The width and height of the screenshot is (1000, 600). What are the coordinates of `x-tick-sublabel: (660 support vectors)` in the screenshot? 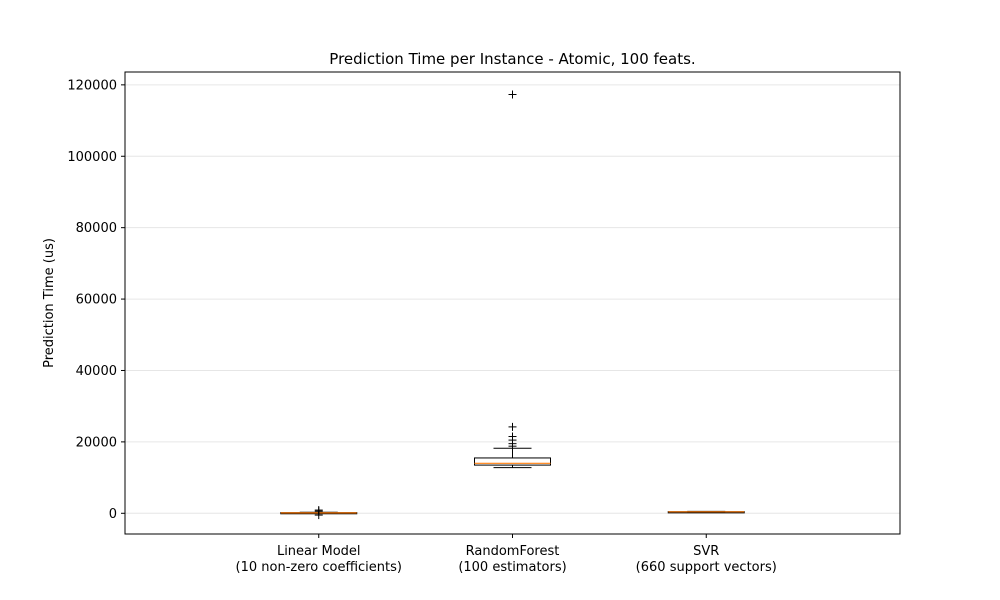 It's located at (706, 567).